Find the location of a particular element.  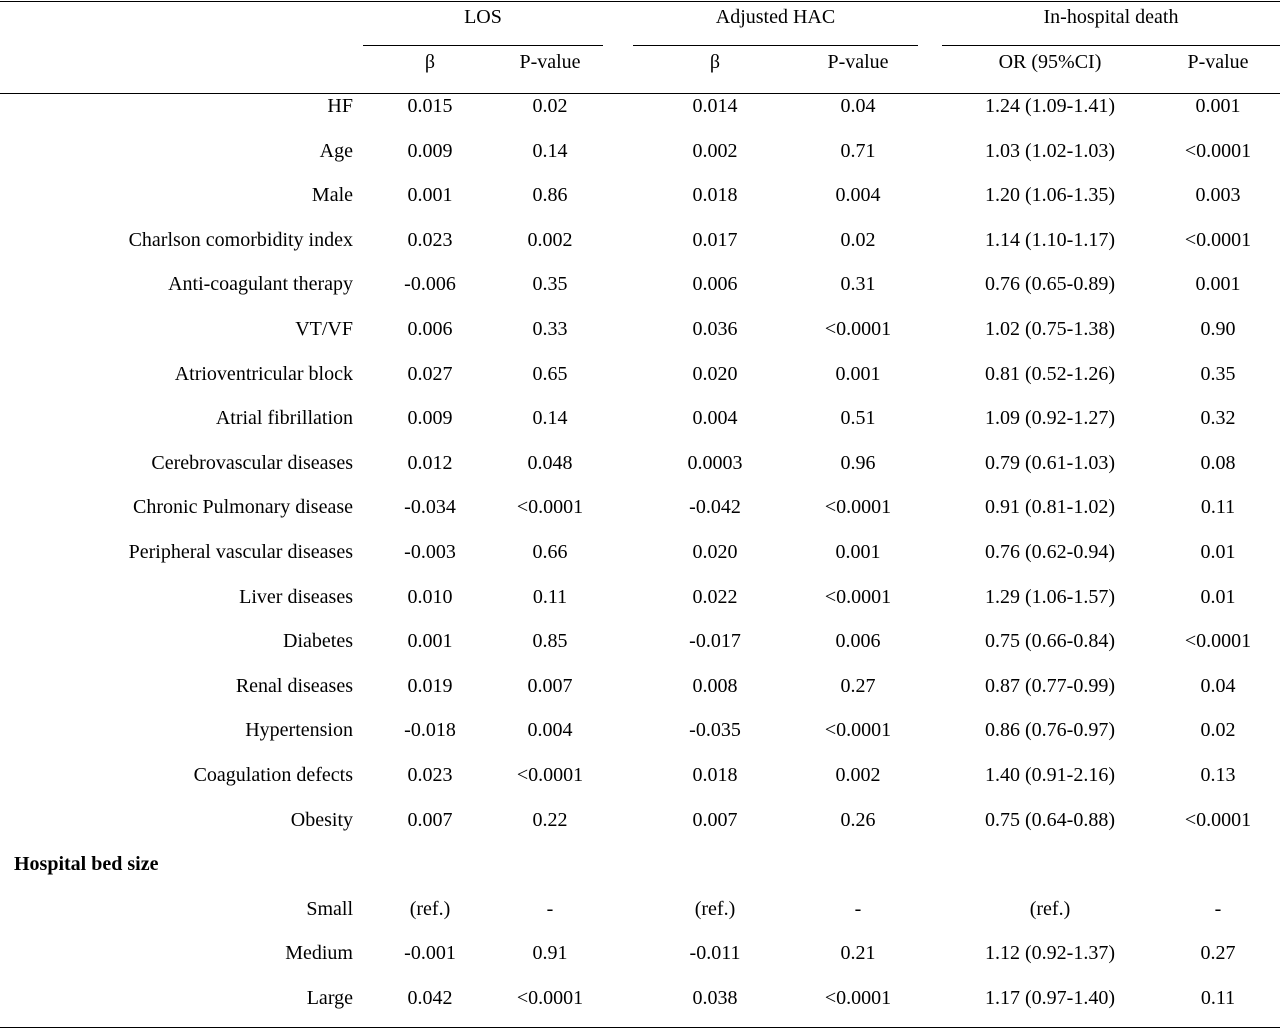

table-cell: -0.035 is located at coordinates (715, 730).